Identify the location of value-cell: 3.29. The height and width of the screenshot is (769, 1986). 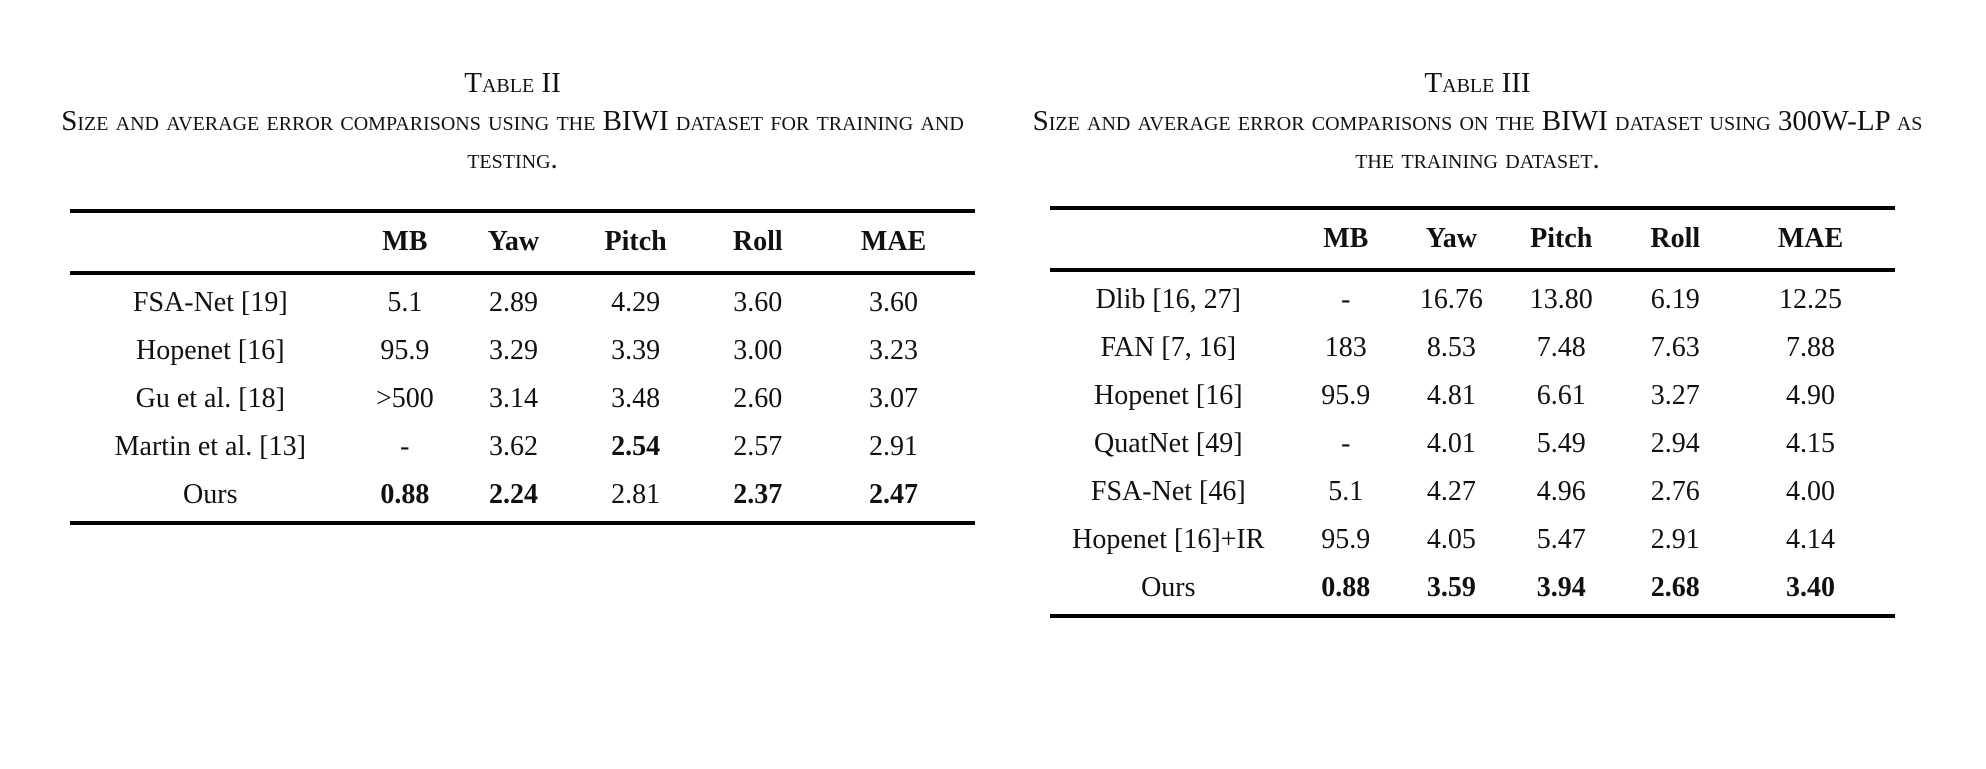
(513, 350).